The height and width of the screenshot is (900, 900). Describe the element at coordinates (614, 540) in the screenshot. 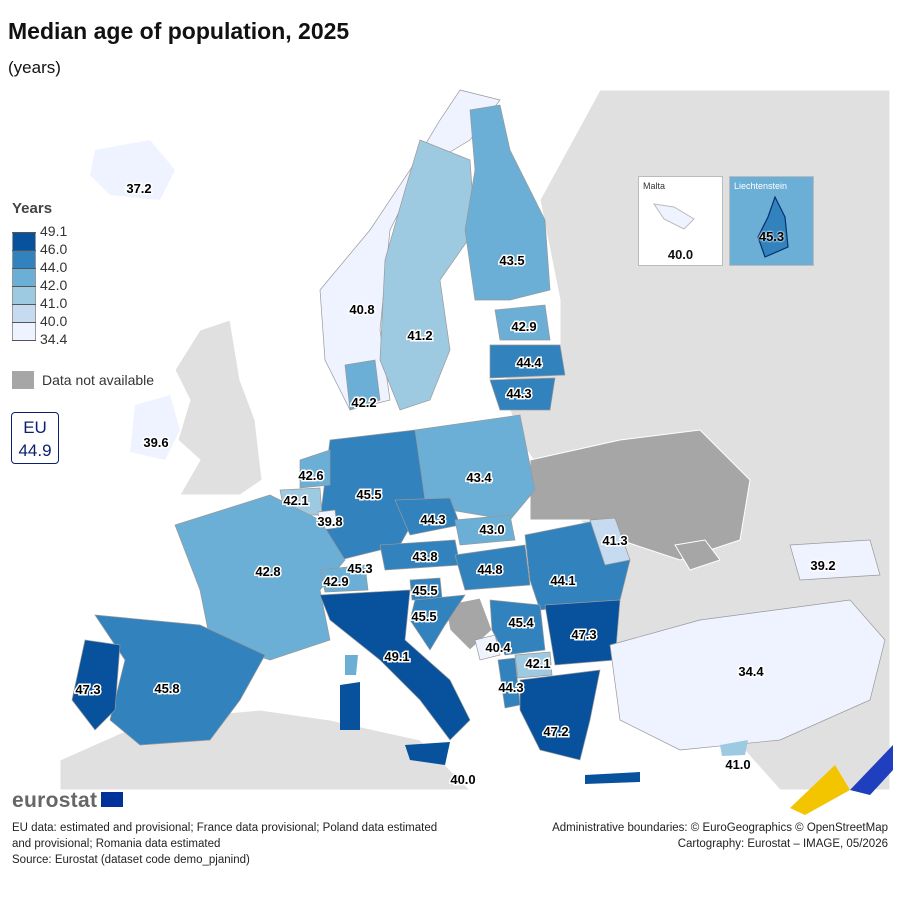

I see `value-label-moldova: 41.3` at that location.